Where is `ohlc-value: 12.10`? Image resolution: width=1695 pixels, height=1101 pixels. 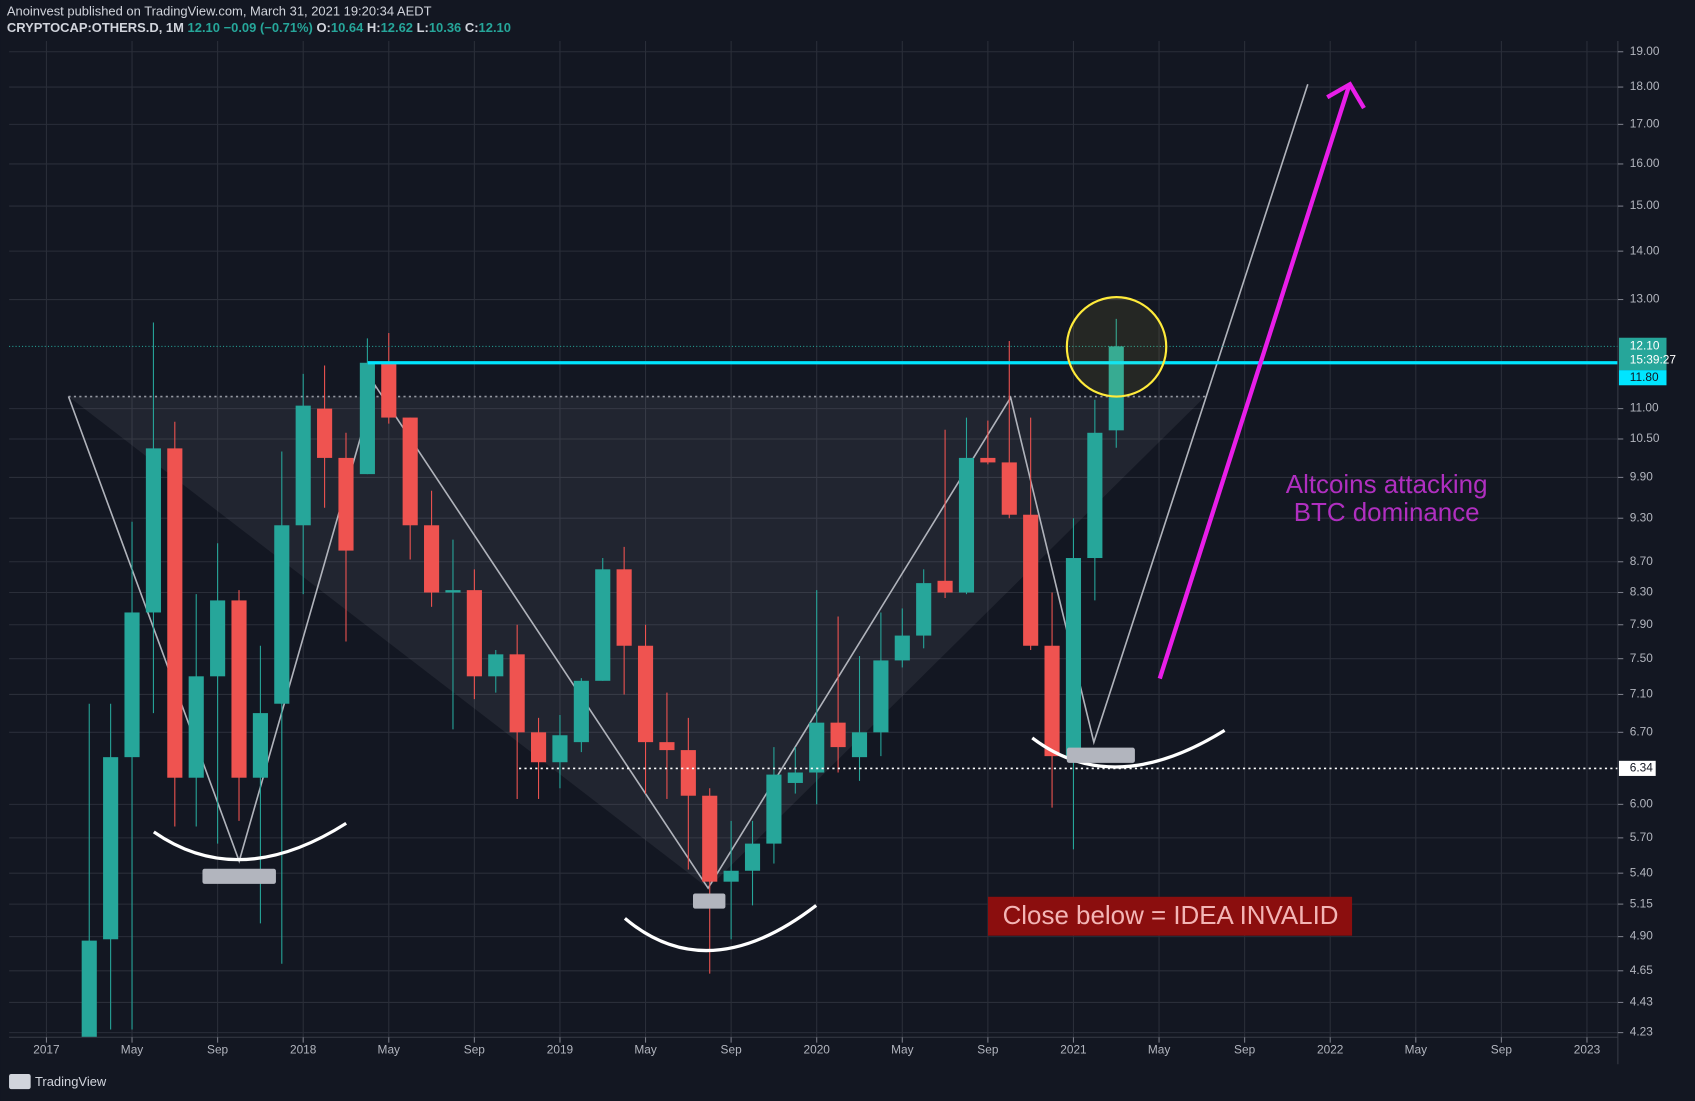 ohlc-value: 12.10 is located at coordinates (495, 28).